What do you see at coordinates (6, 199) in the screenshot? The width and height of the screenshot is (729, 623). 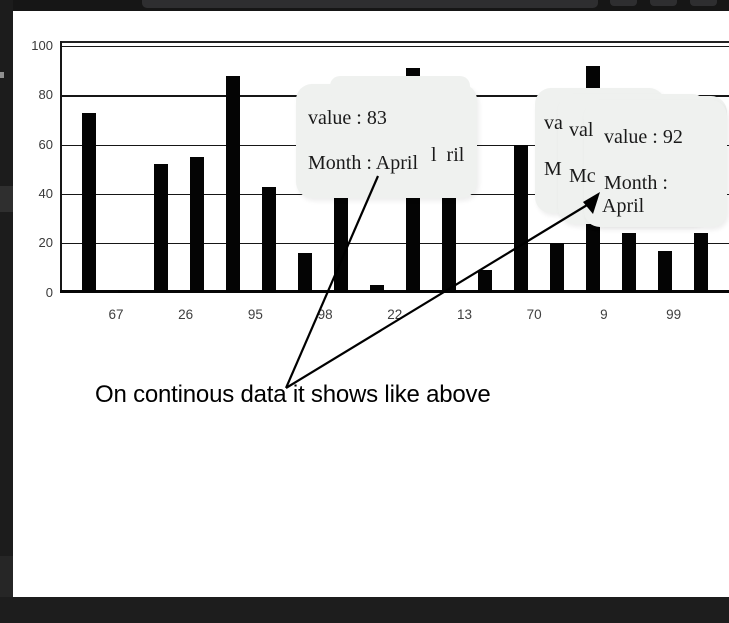 I see `rail-scroll-thumb` at bounding box center [6, 199].